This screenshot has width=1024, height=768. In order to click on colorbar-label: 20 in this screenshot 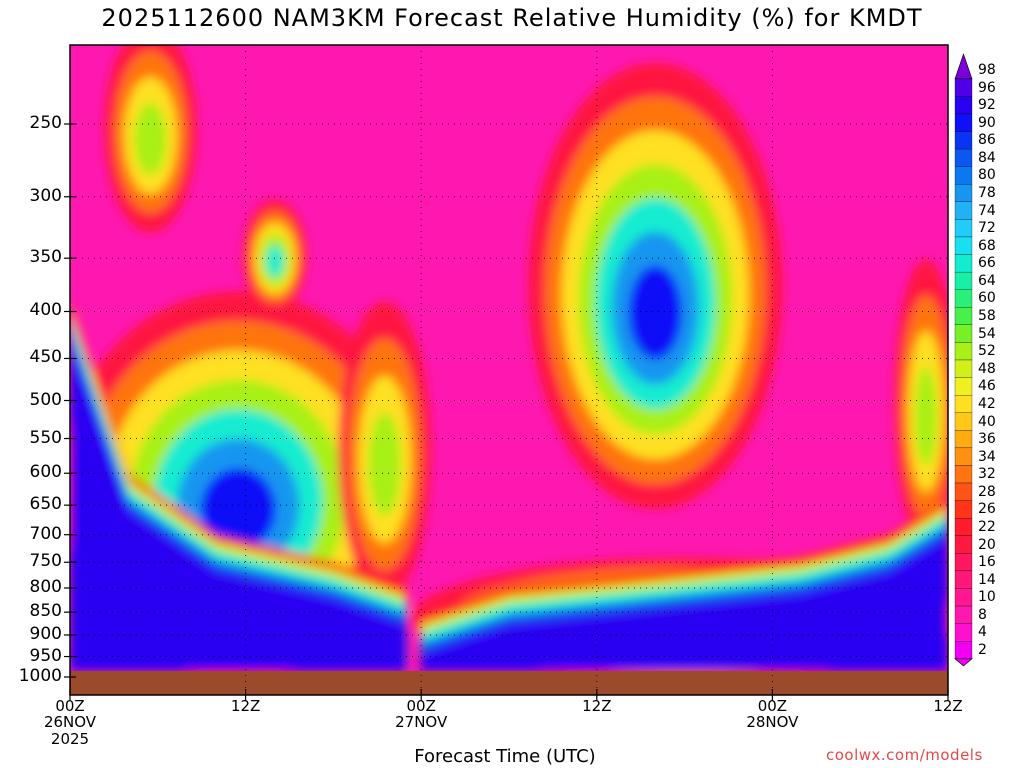, I will do `click(987, 544)`.